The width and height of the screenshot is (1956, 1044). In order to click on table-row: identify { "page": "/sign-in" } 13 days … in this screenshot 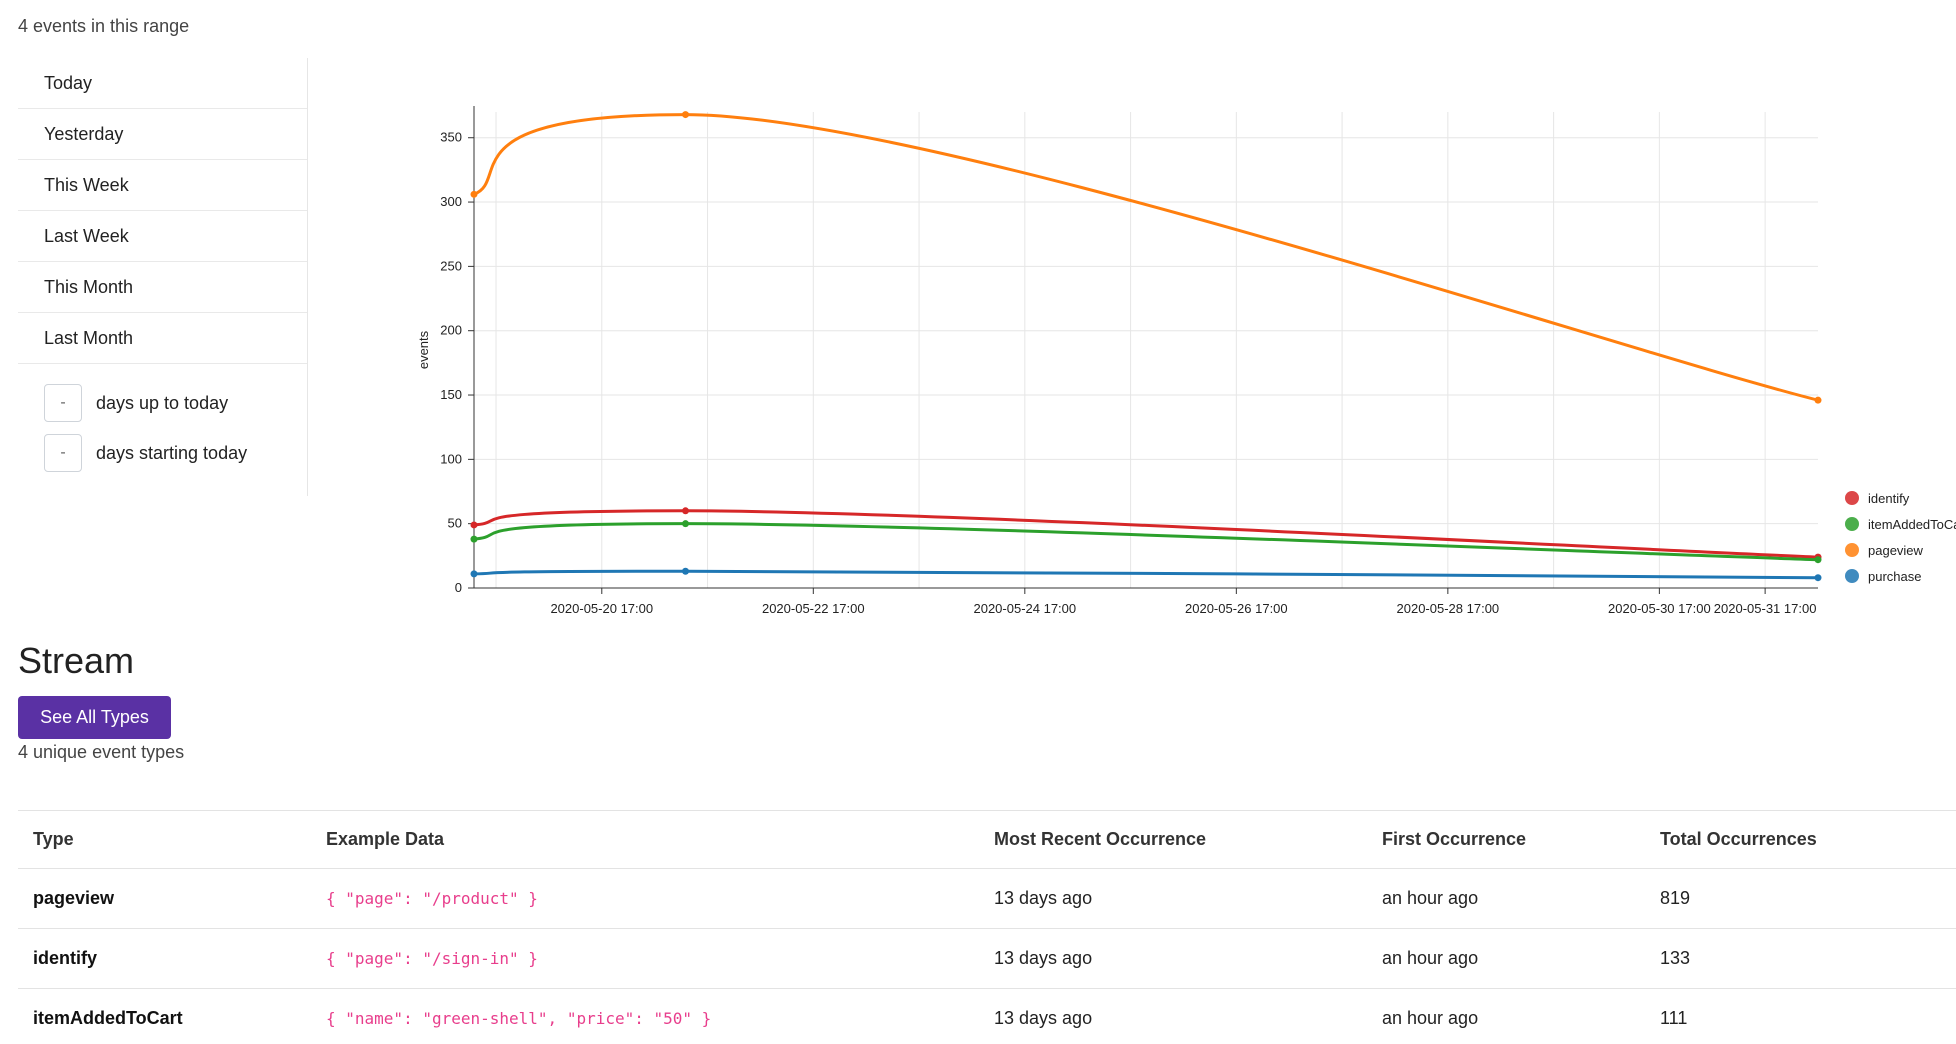, I will do `click(987, 958)`.